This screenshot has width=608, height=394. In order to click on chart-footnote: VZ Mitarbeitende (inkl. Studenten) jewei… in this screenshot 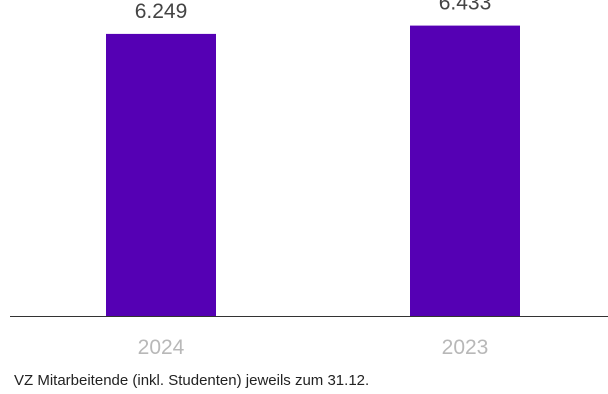, I will do `click(192, 380)`.